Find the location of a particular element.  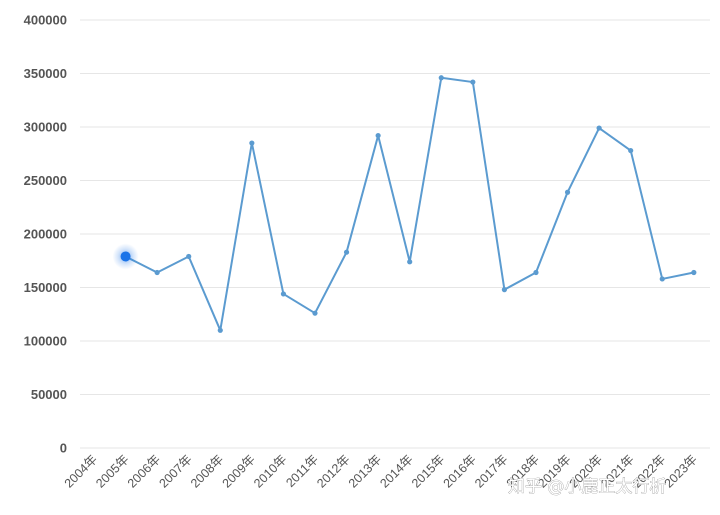

x-tick-label: 2016年 is located at coordinates (460, 471).